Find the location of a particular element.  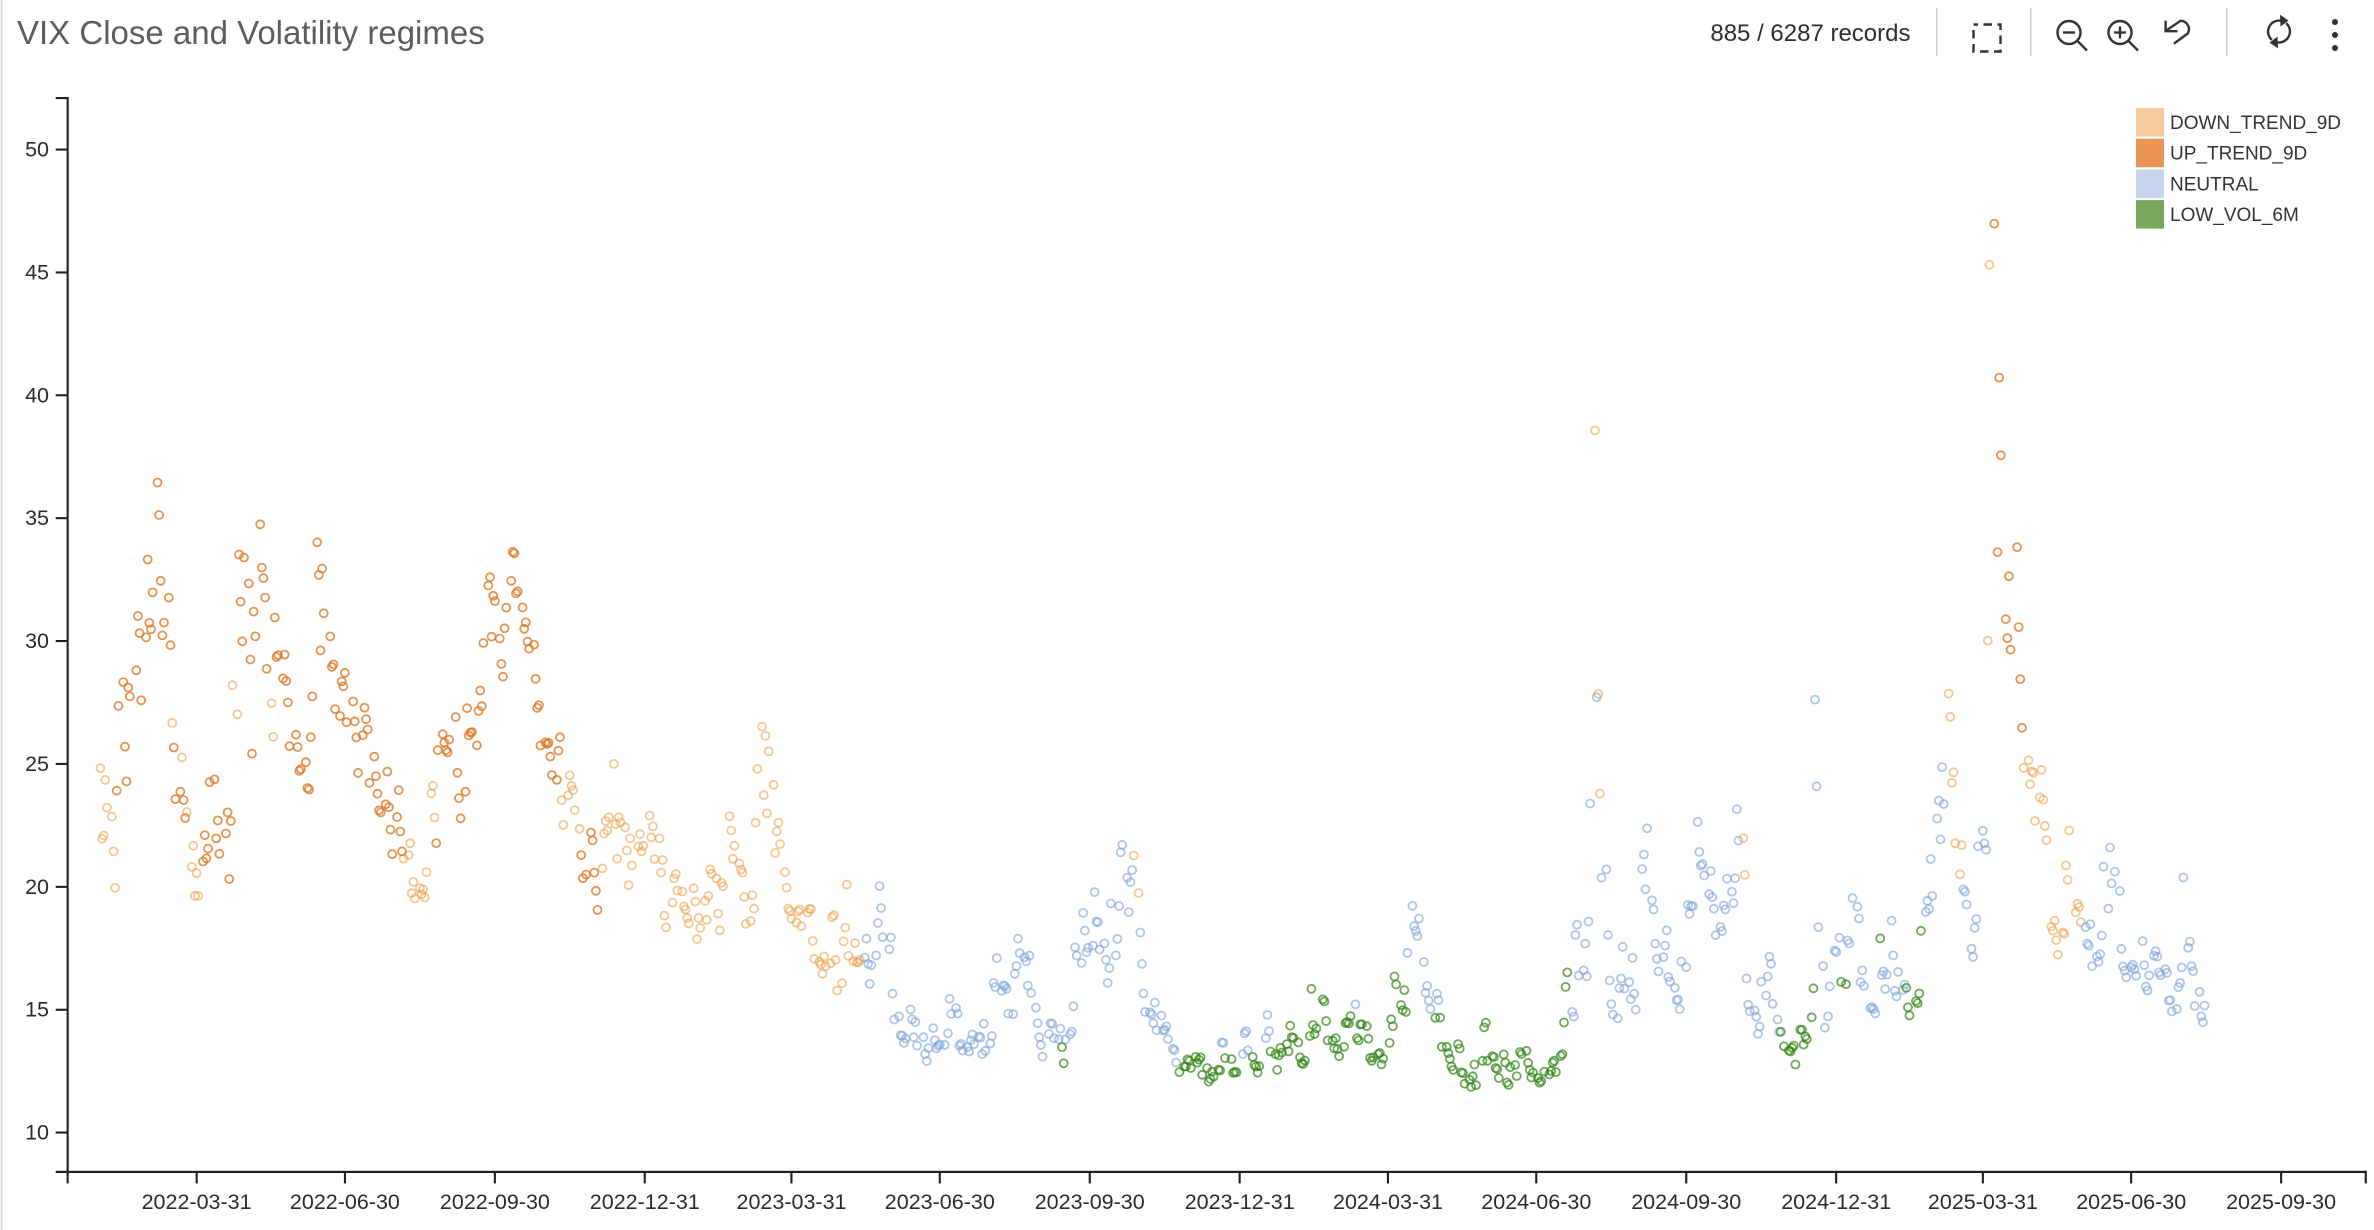

svg-text: DOWN_TREND_9D is located at coordinates (2255, 123).